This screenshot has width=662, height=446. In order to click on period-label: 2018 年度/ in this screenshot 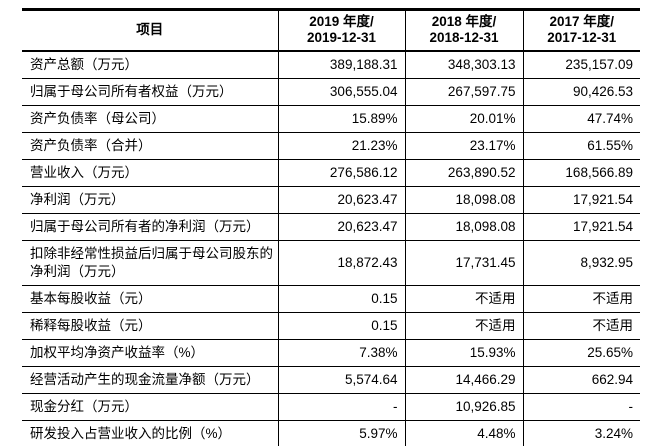, I will do `click(464, 21)`.